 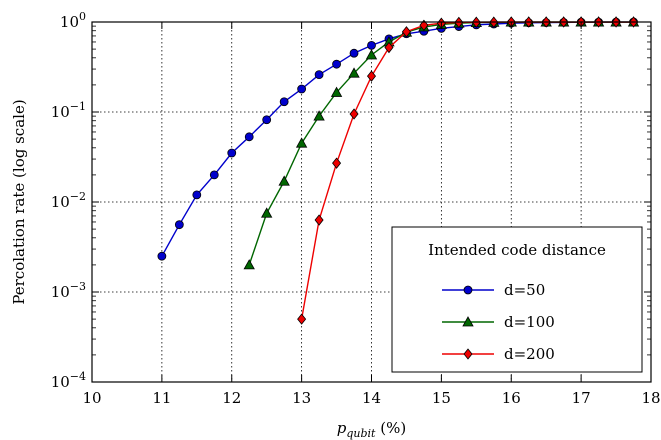 What do you see at coordinates (231, 398) in the screenshot?
I see `x-tick-label: 12` at bounding box center [231, 398].